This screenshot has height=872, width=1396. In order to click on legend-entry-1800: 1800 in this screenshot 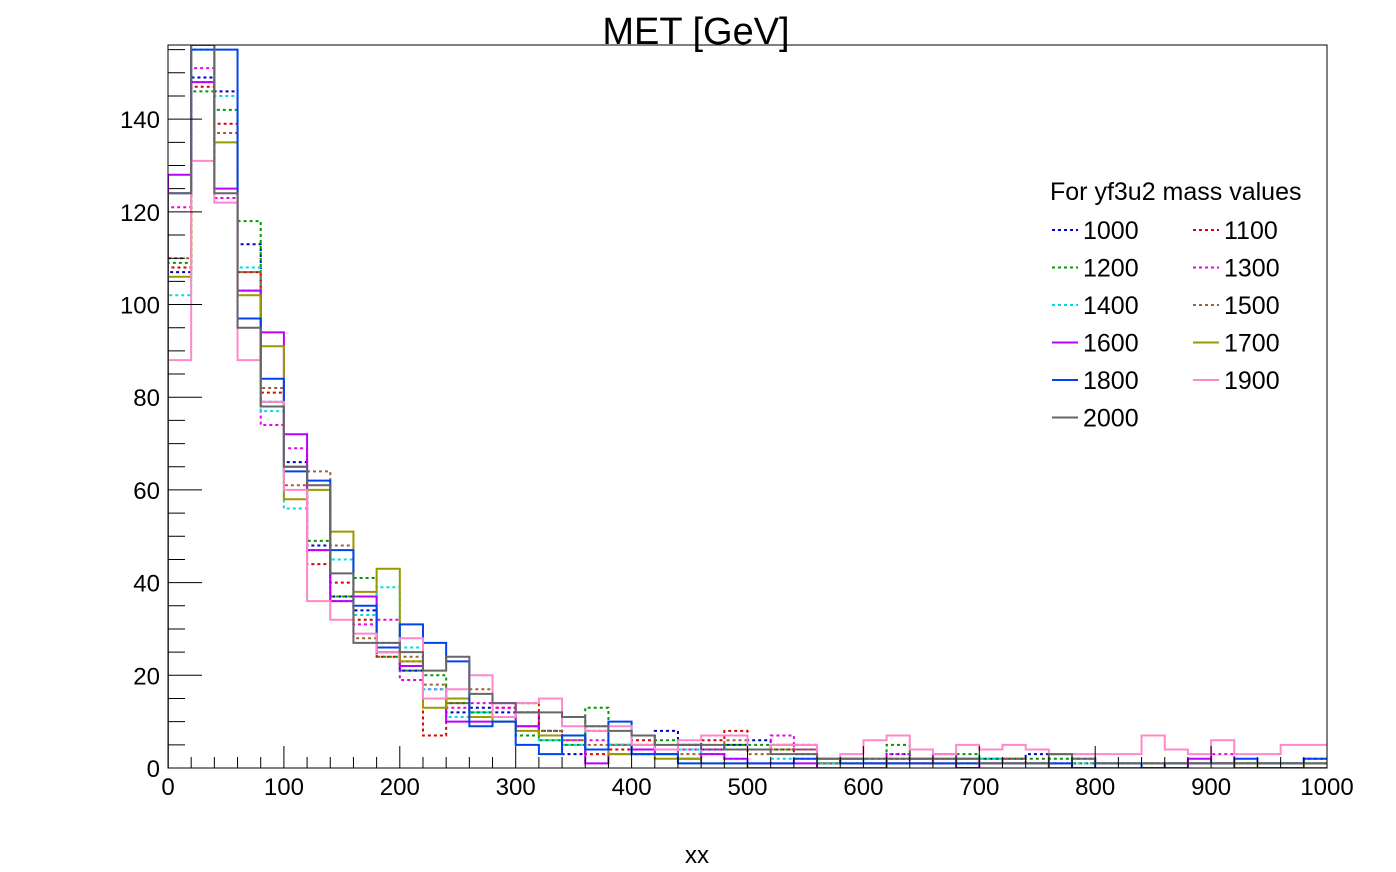, I will do `click(1095, 381)`.